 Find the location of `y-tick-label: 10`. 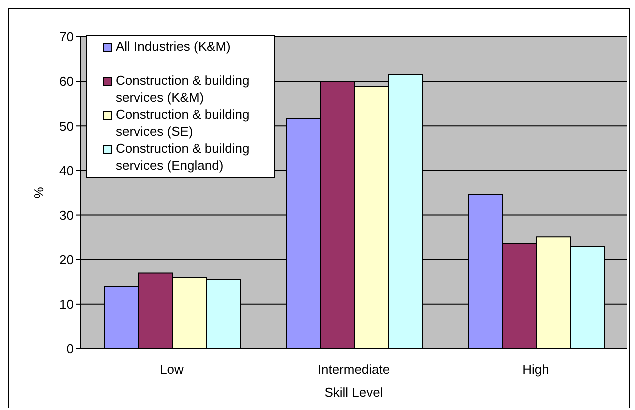

y-tick-label: 10 is located at coordinates (67, 304).